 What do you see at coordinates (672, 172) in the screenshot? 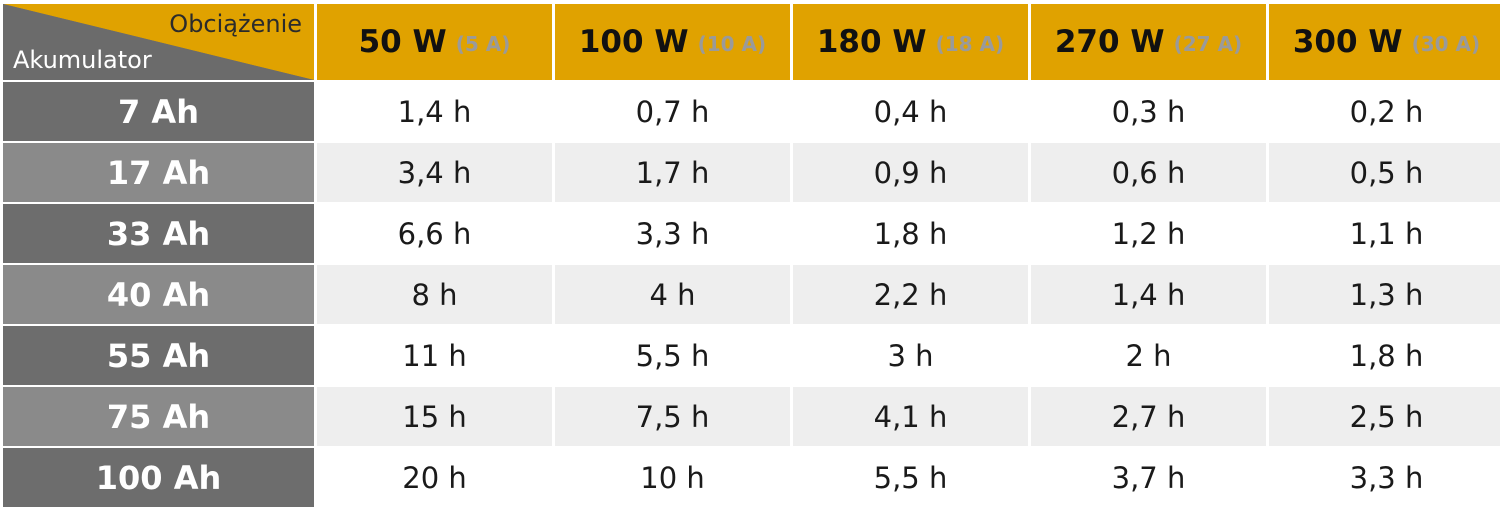
I see `runtime-cell: 1,7 h` at bounding box center [672, 172].